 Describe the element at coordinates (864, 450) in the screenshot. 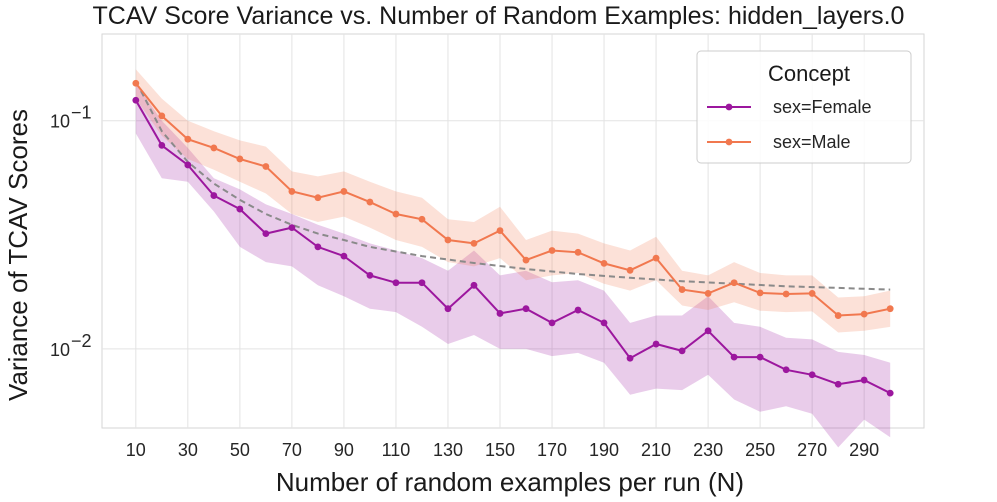

I see `x-tick-label: 290` at that location.